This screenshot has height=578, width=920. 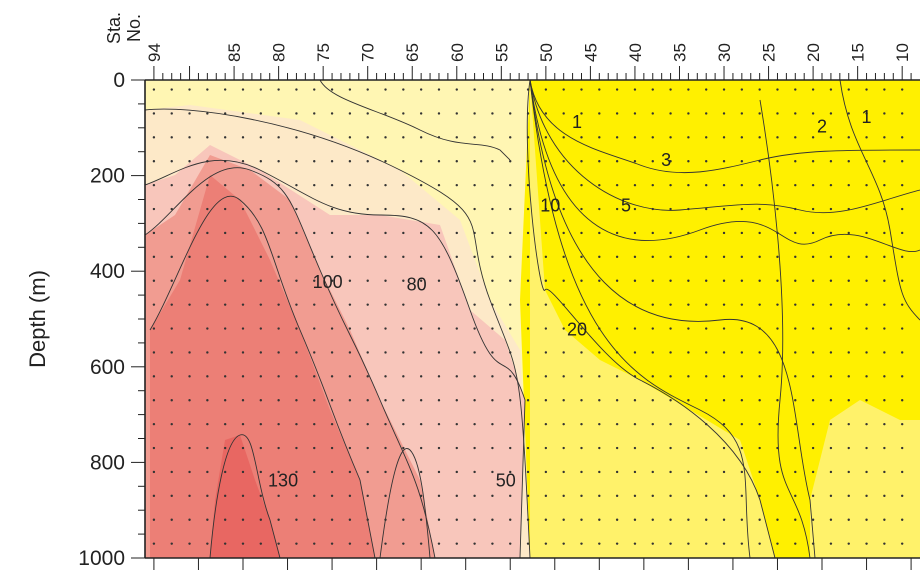 I want to click on depth-tick-label: 200, so click(x=107, y=176).